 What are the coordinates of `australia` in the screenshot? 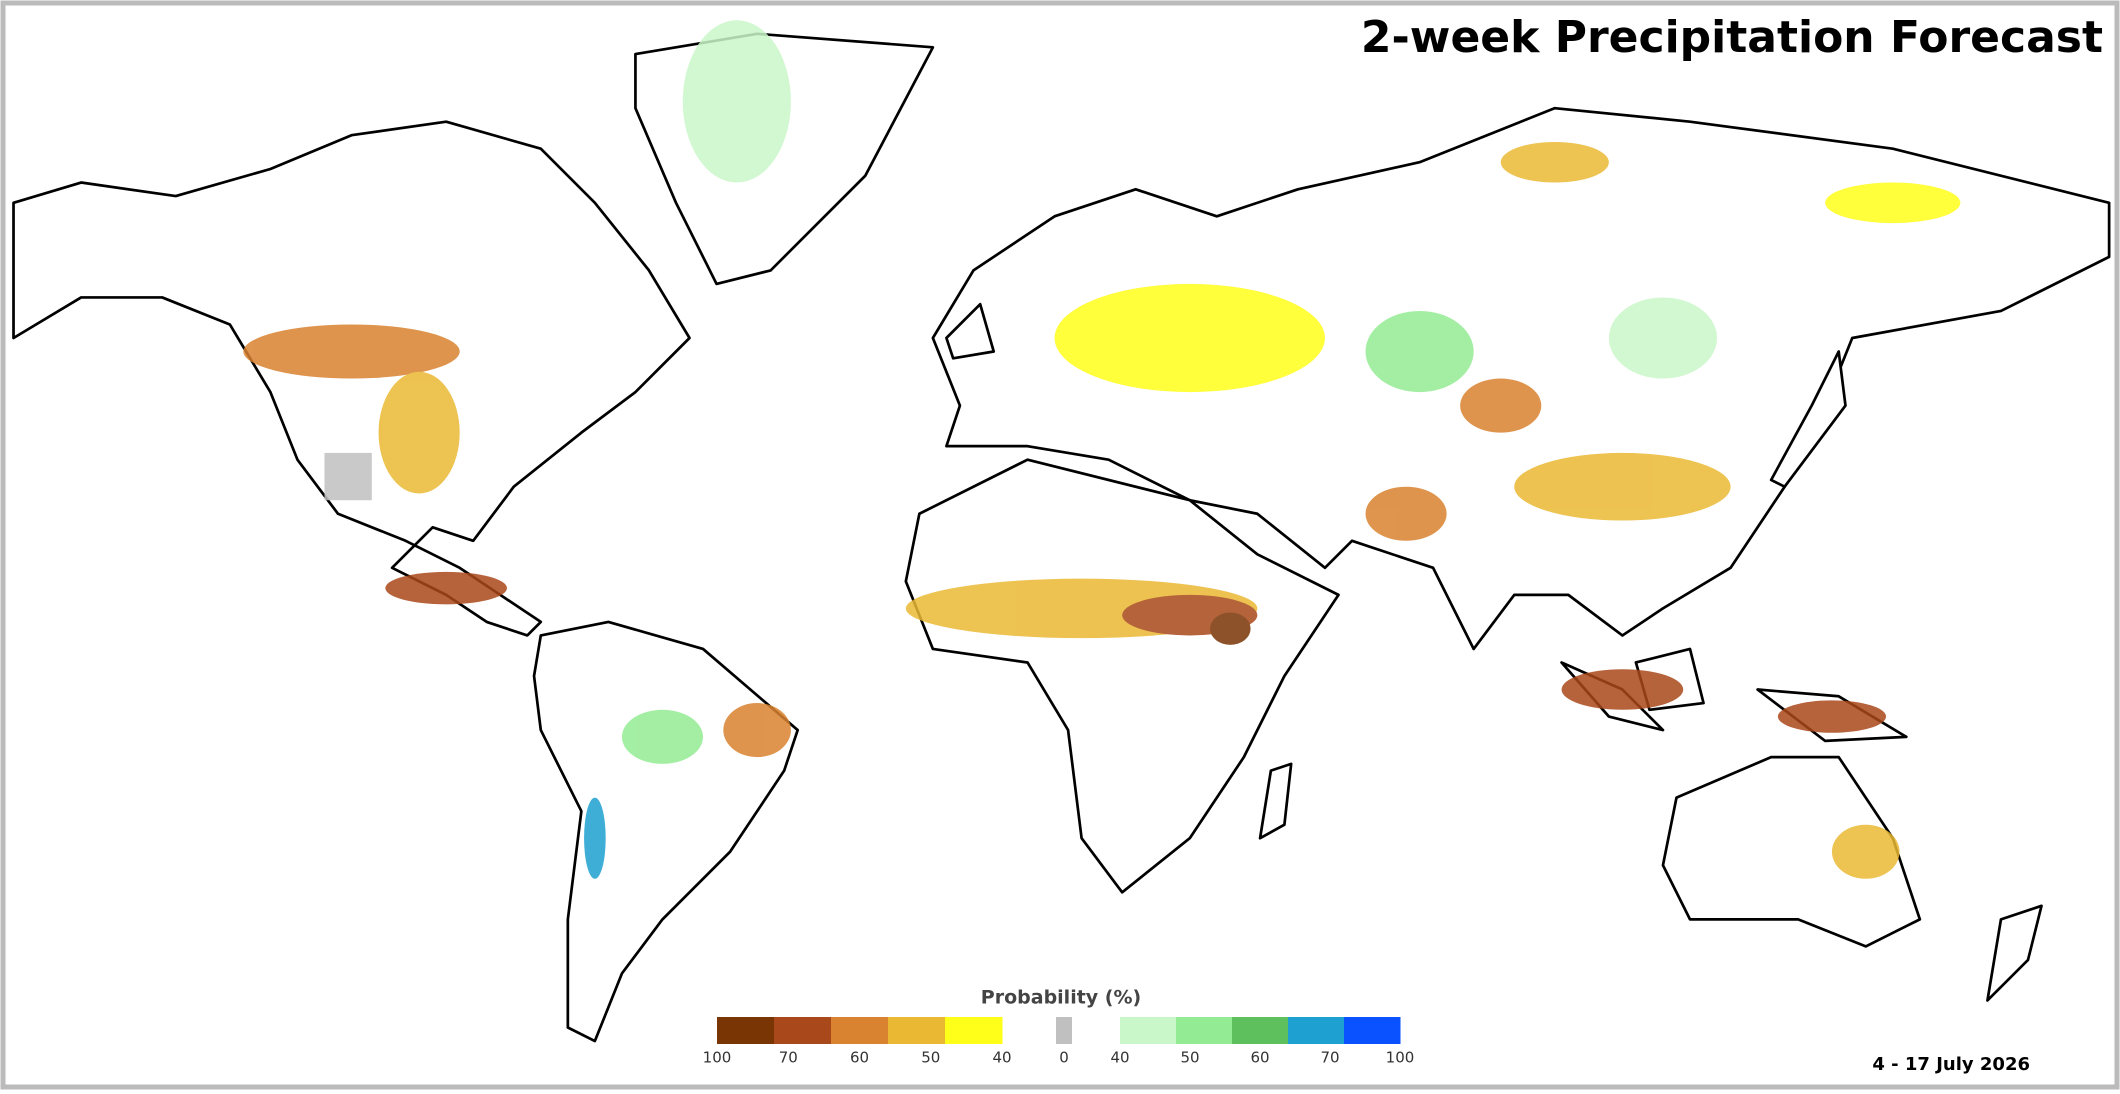 It's located at (1791, 851).